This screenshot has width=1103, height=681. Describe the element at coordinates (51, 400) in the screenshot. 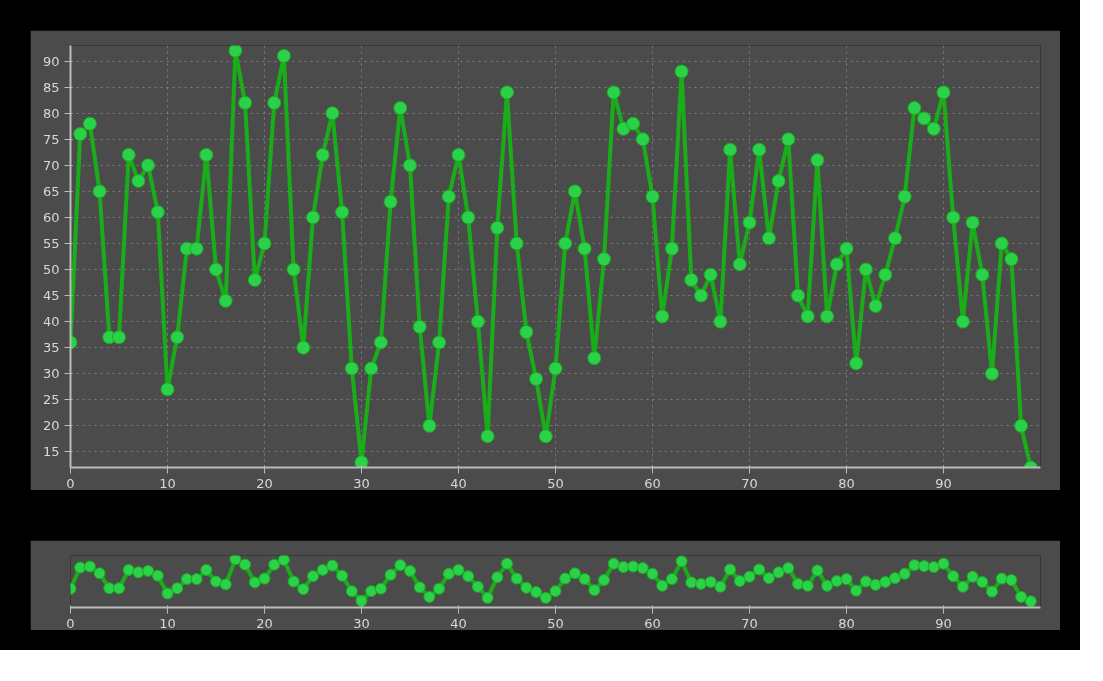

I see `y-tick-label: 25` at that location.